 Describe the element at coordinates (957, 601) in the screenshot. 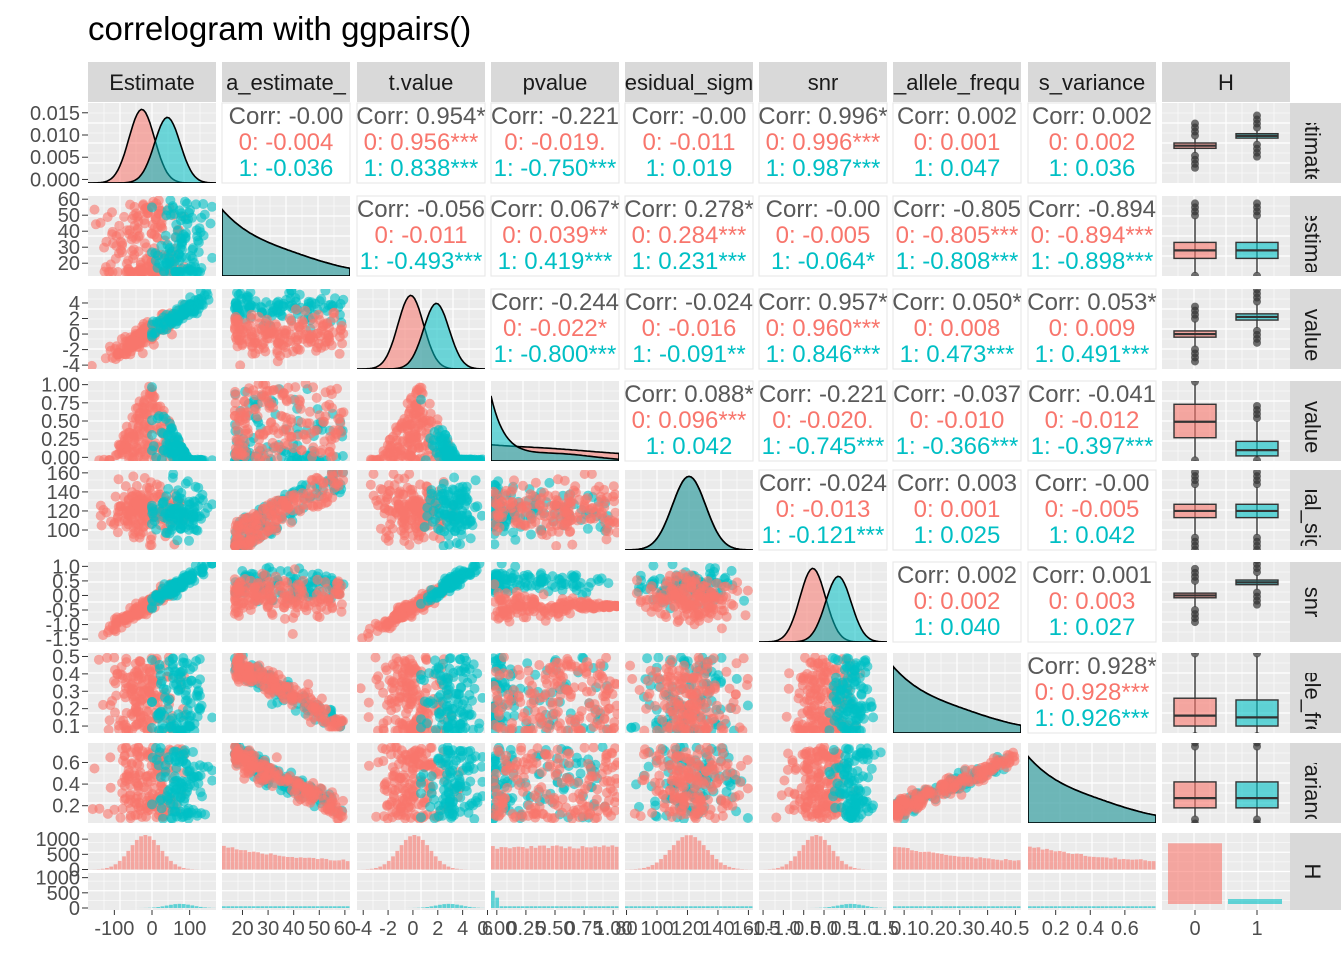

I see `correlation-label: 0: 0.002` at that location.